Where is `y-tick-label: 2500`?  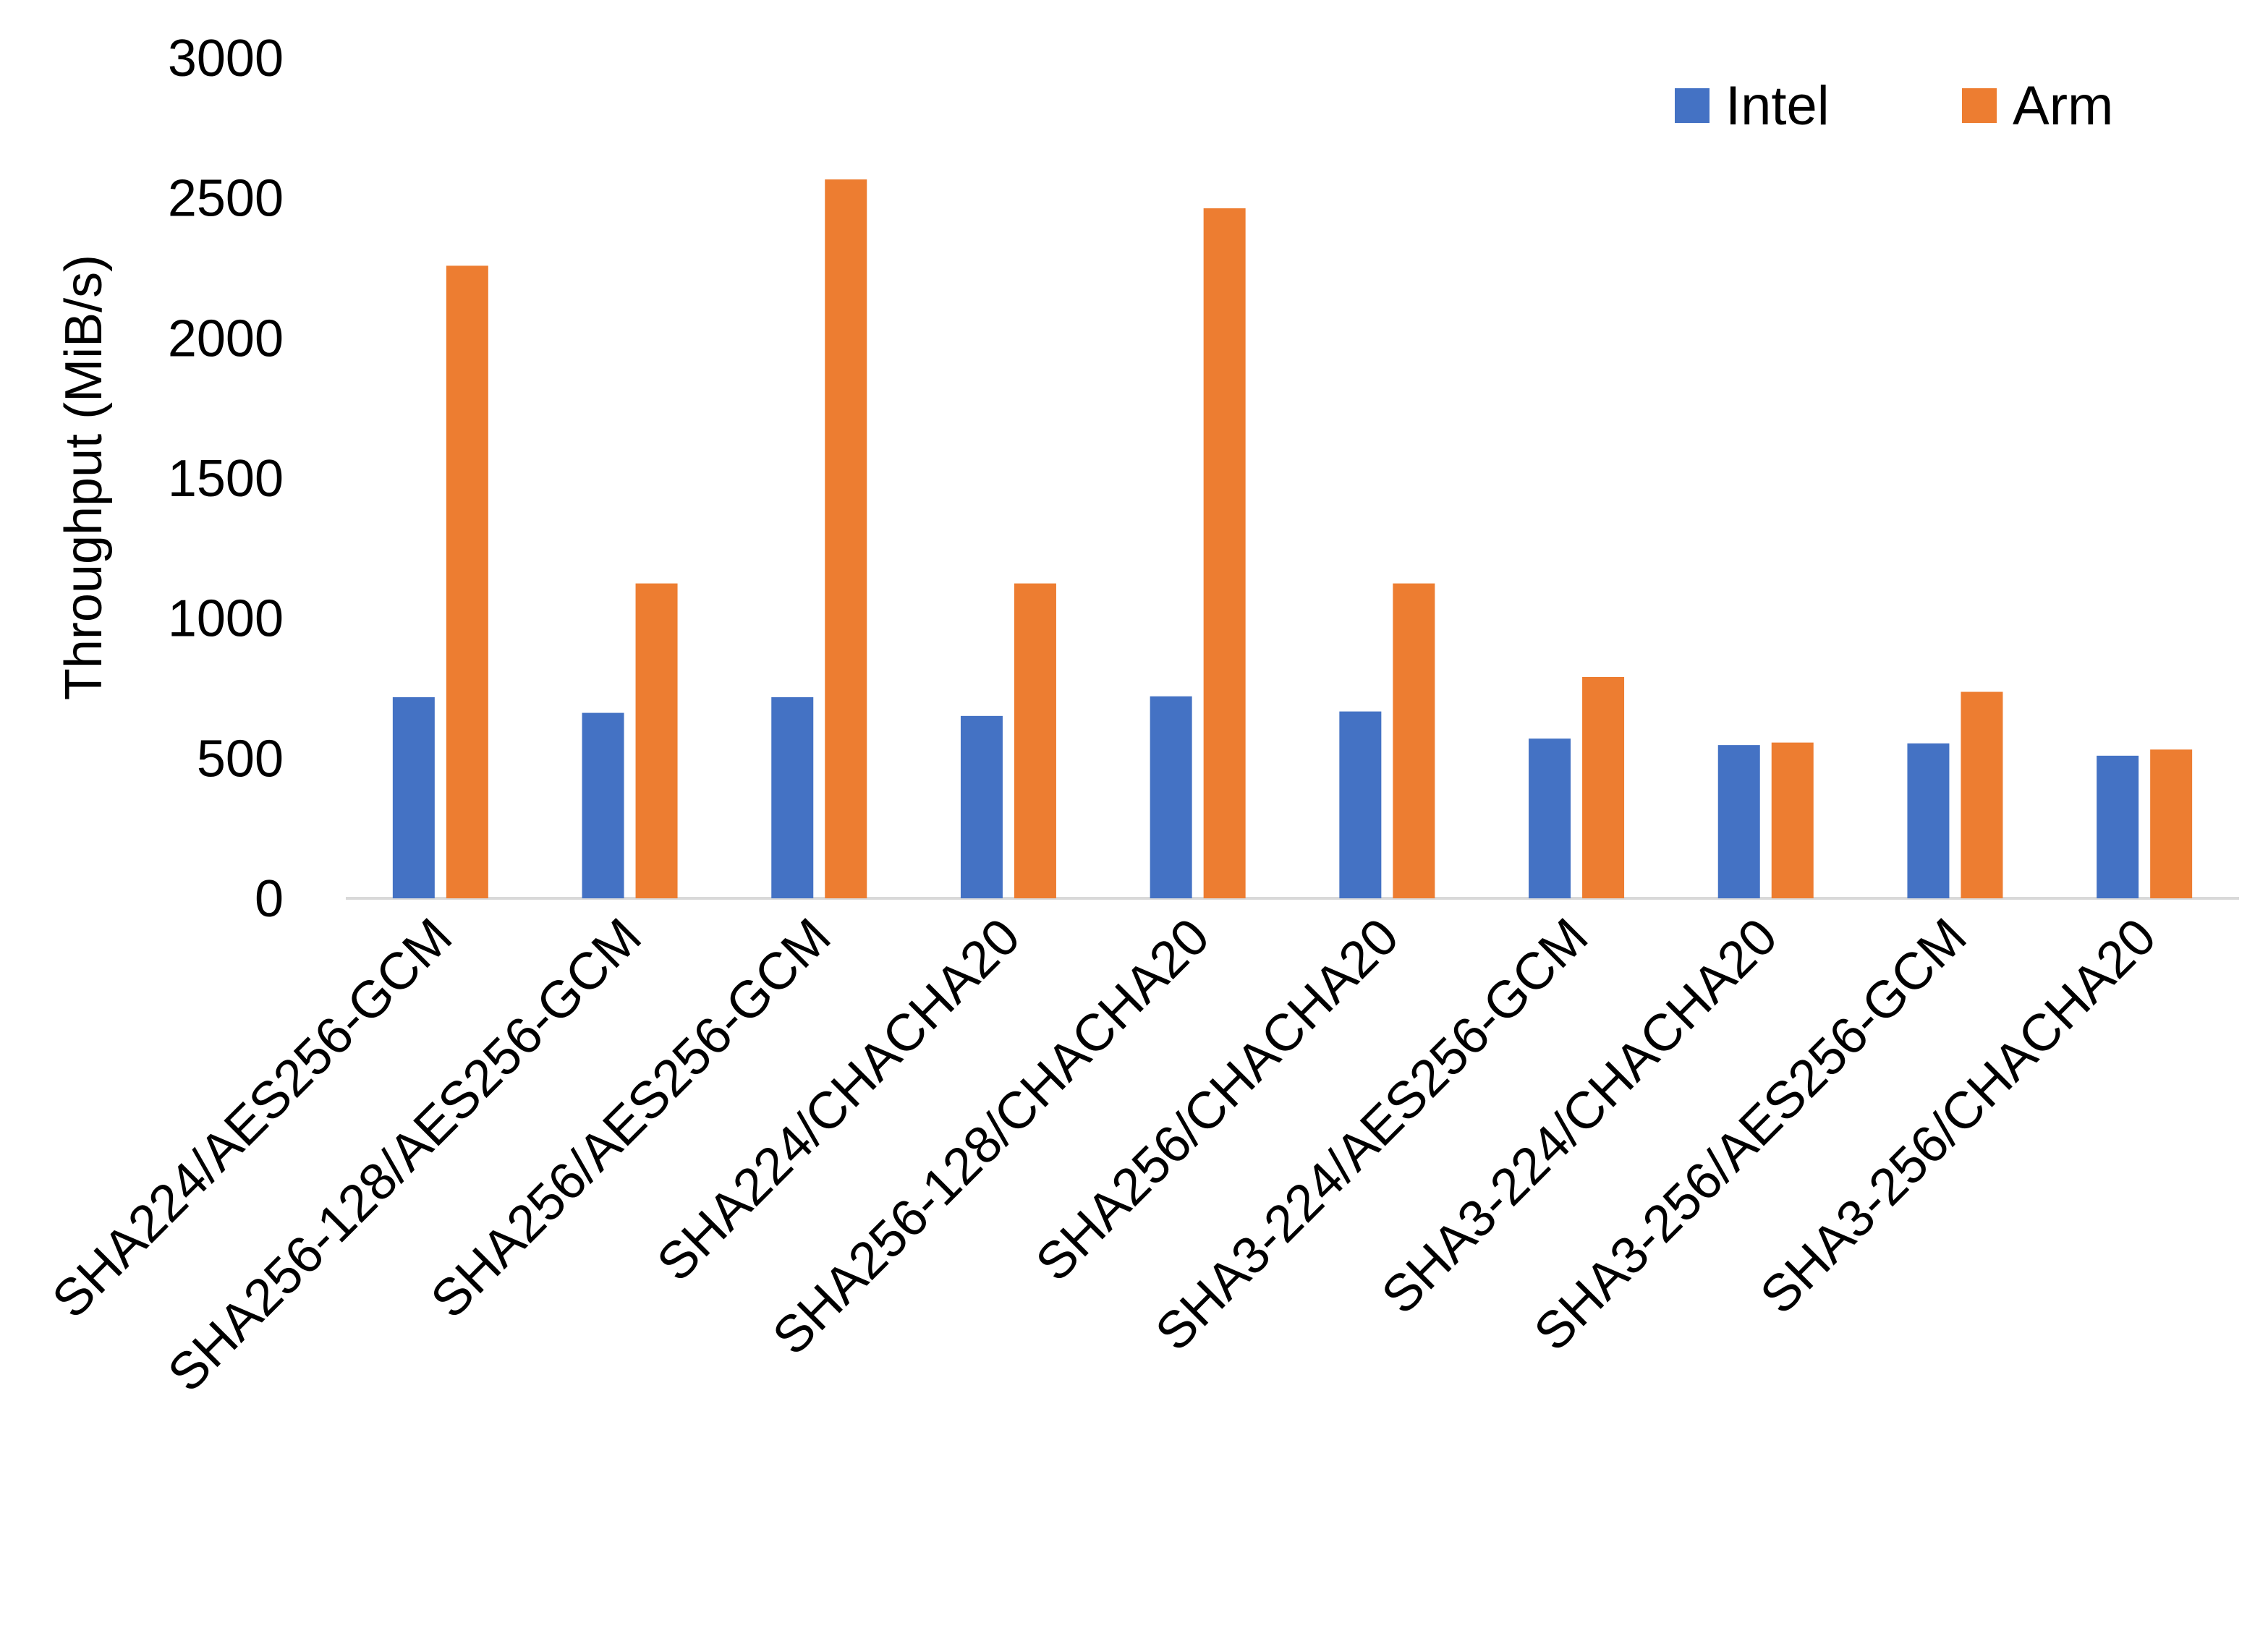
y-tick-label: 2500 is located at coordinates (226, 199).